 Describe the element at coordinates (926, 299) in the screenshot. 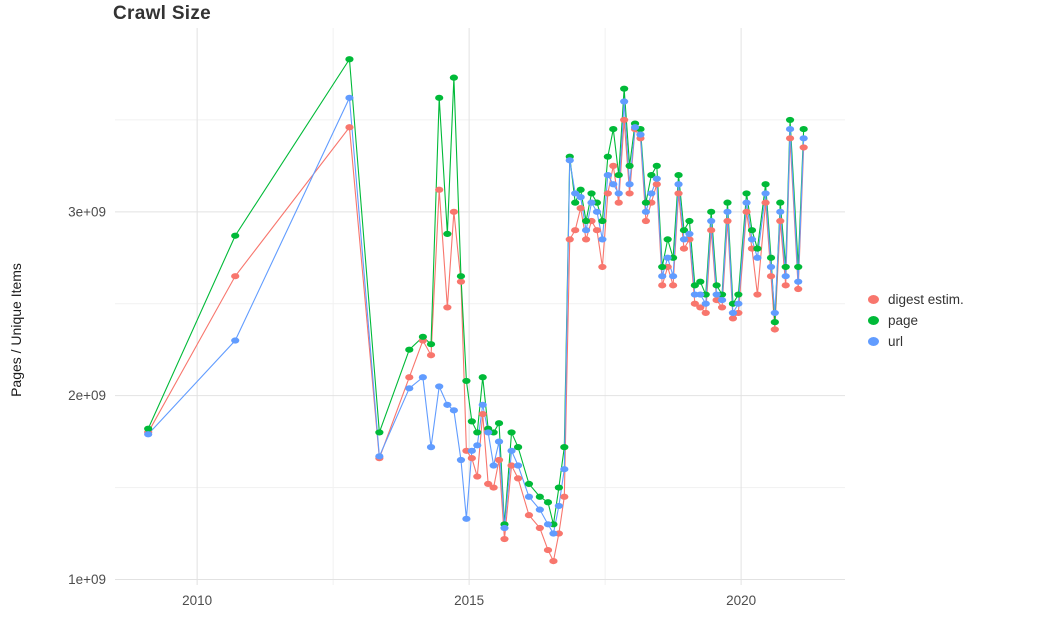

I see `legend-label-digest-estim: digest estim.` at that location.